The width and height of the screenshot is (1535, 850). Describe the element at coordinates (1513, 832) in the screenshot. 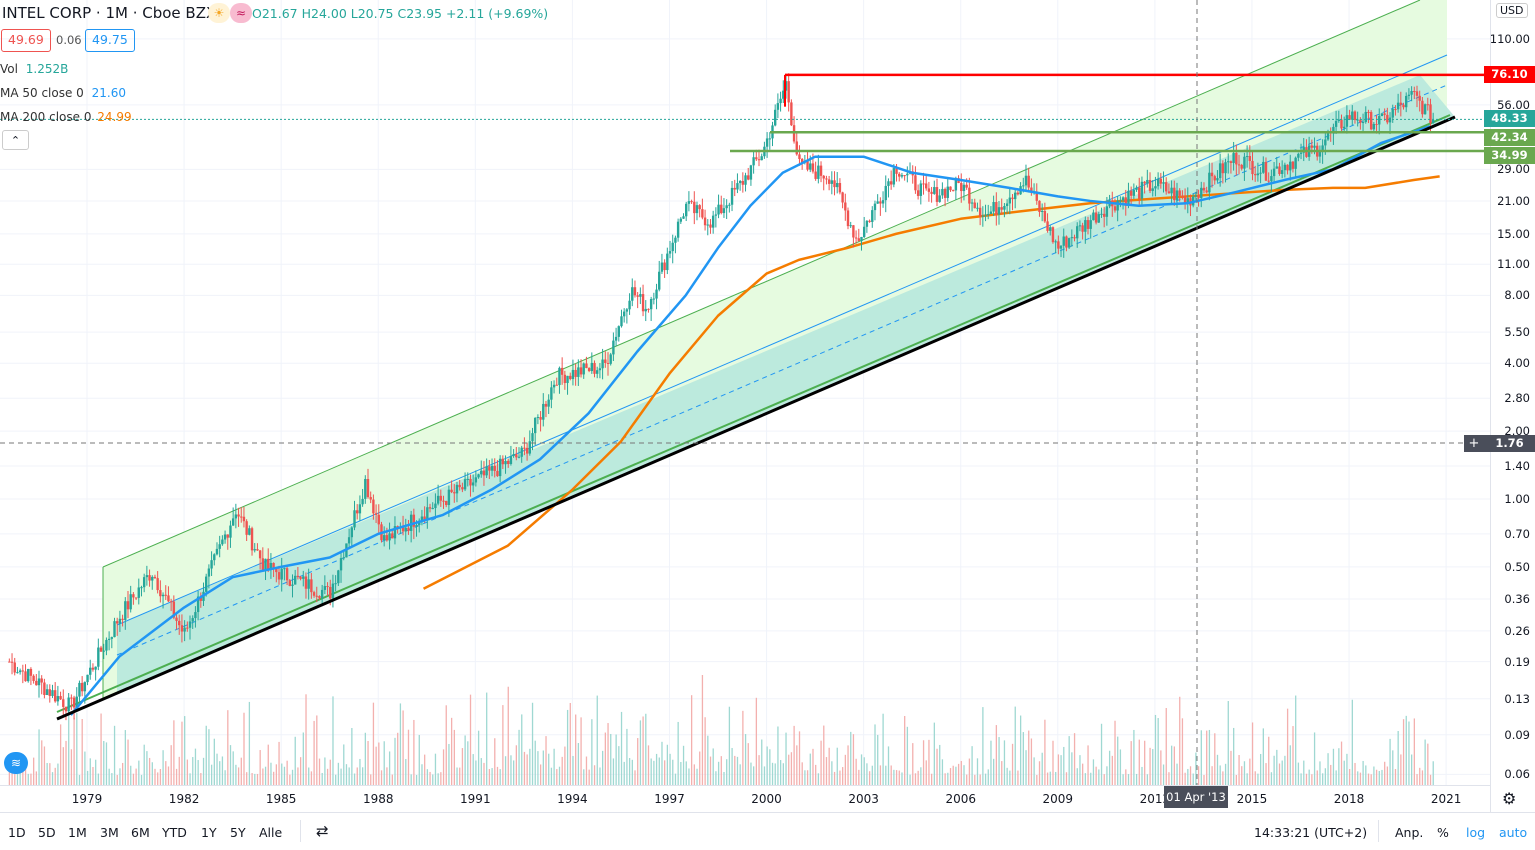

I see `auto-toggle: auto` at that location.